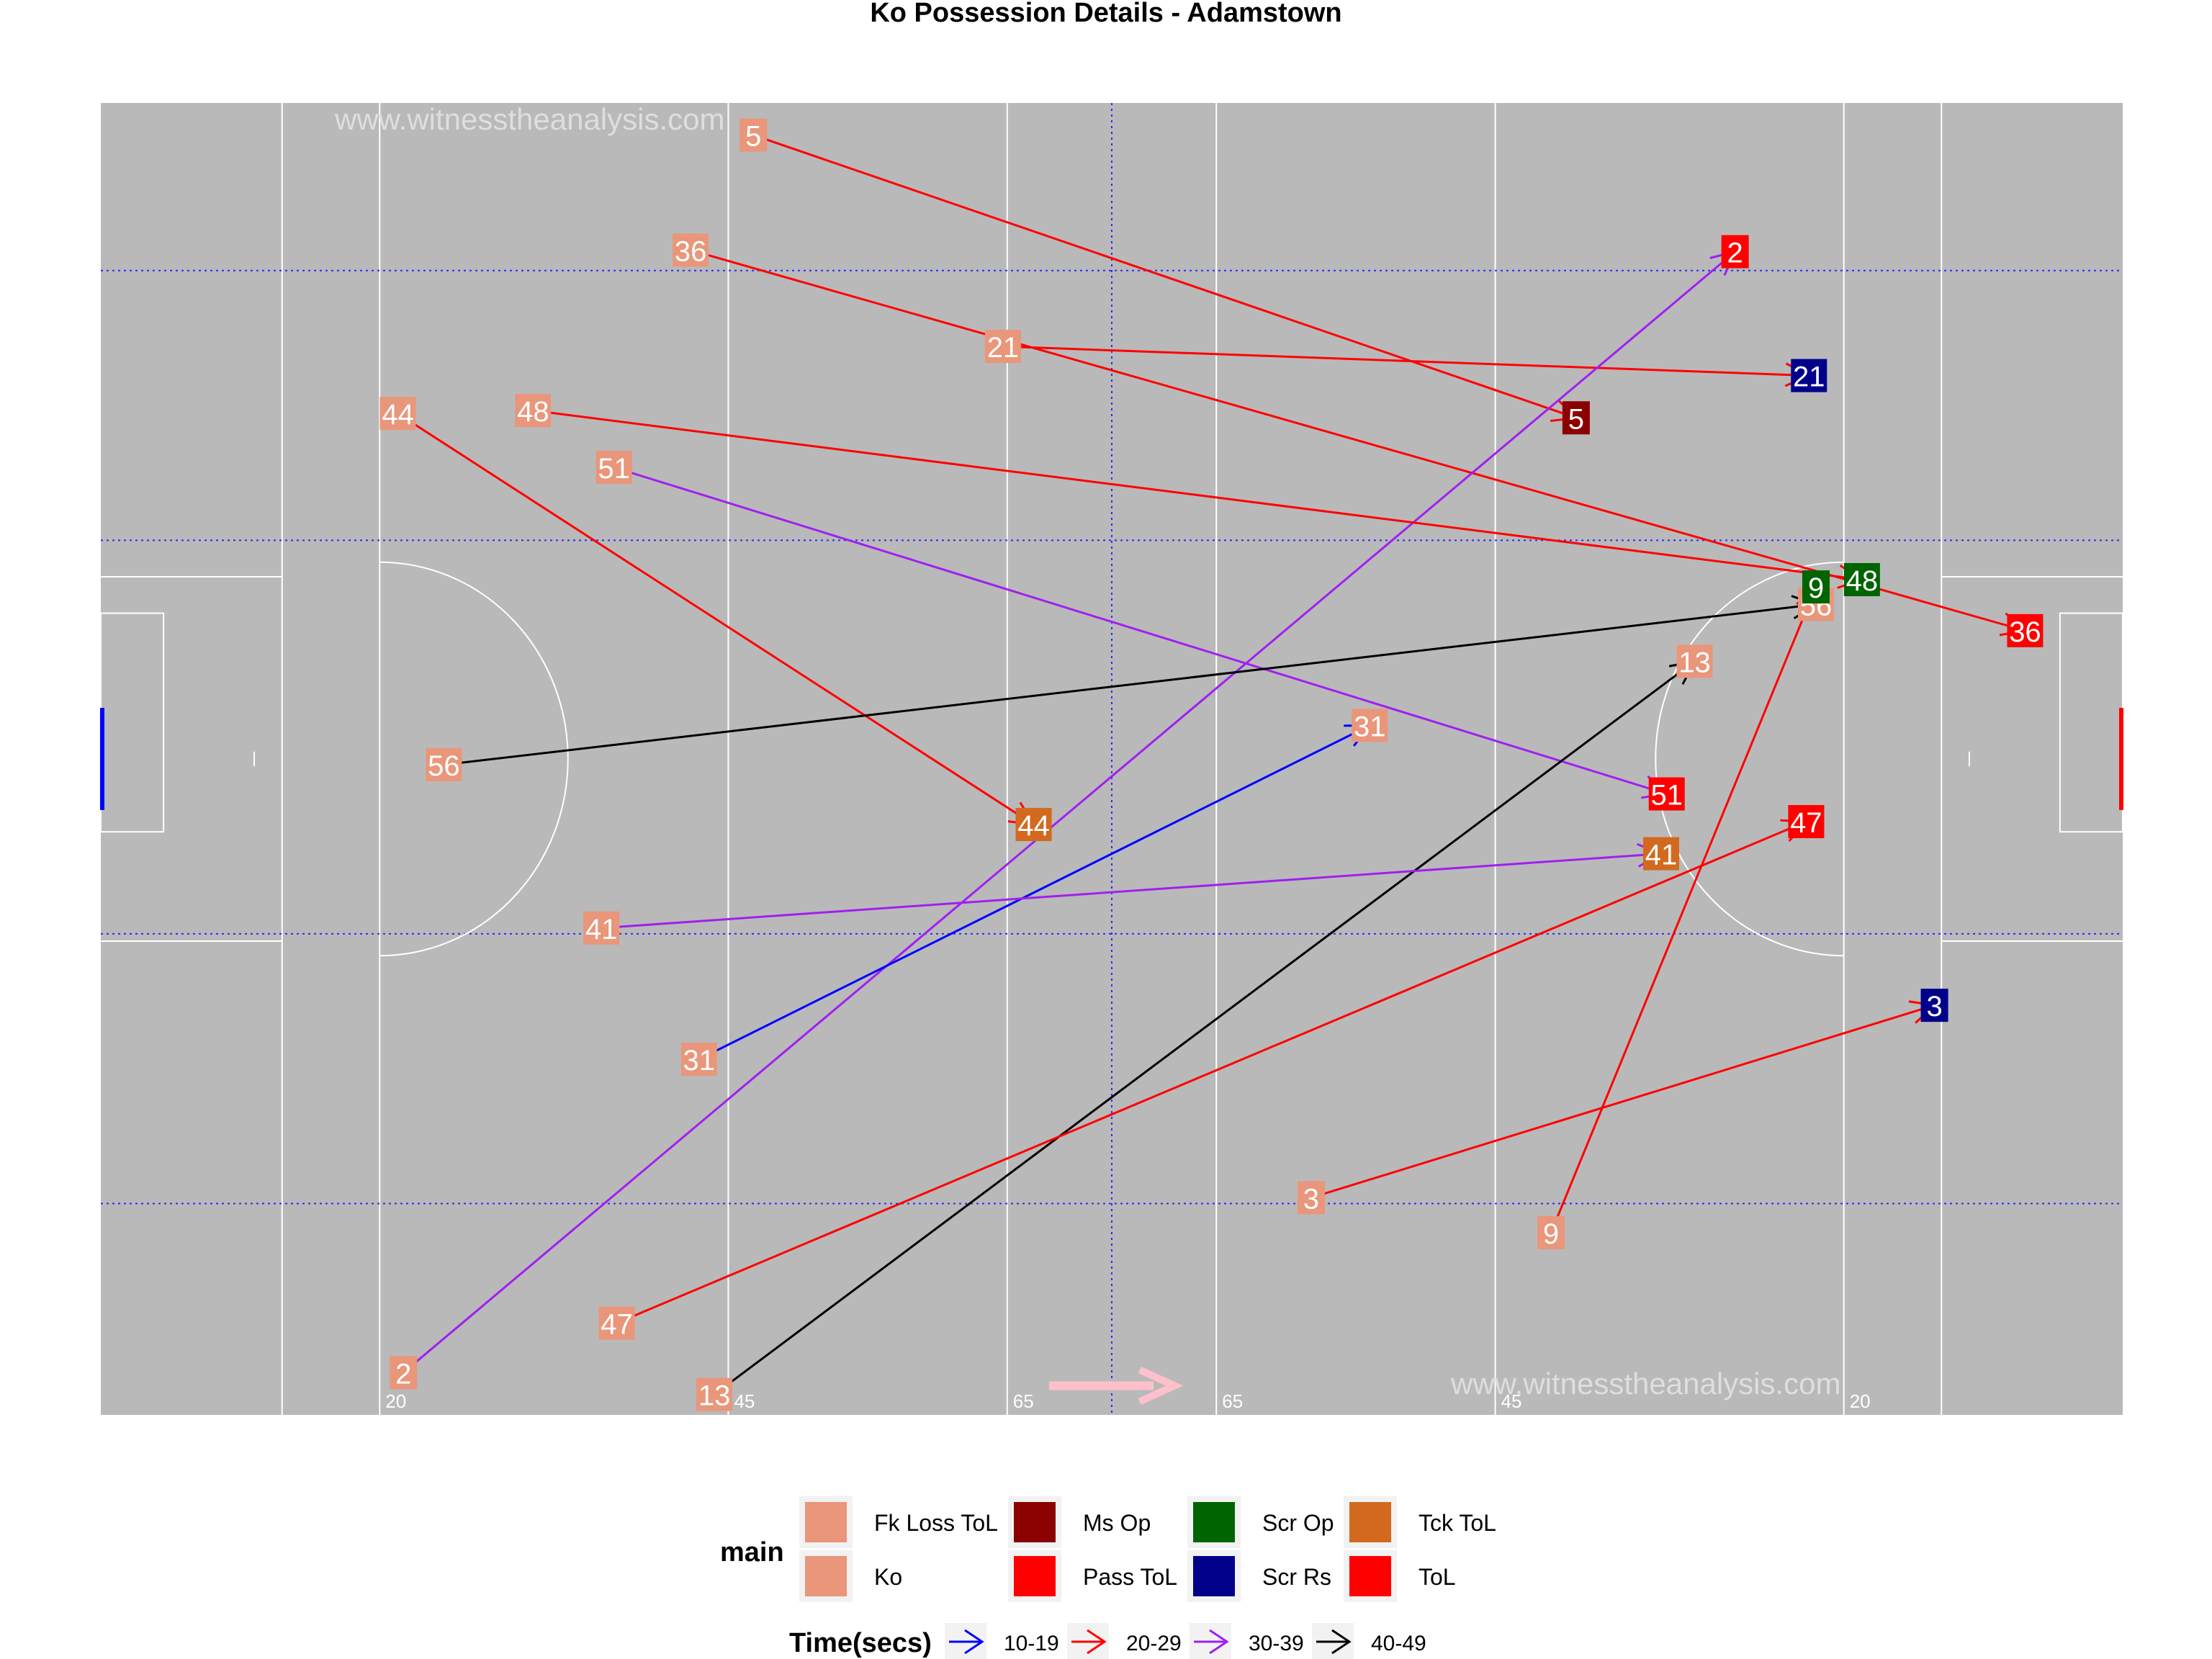 The width and height of the screenshot is (2212, 1659). I want to click on possession-start-label: 51, so click(614, 469).